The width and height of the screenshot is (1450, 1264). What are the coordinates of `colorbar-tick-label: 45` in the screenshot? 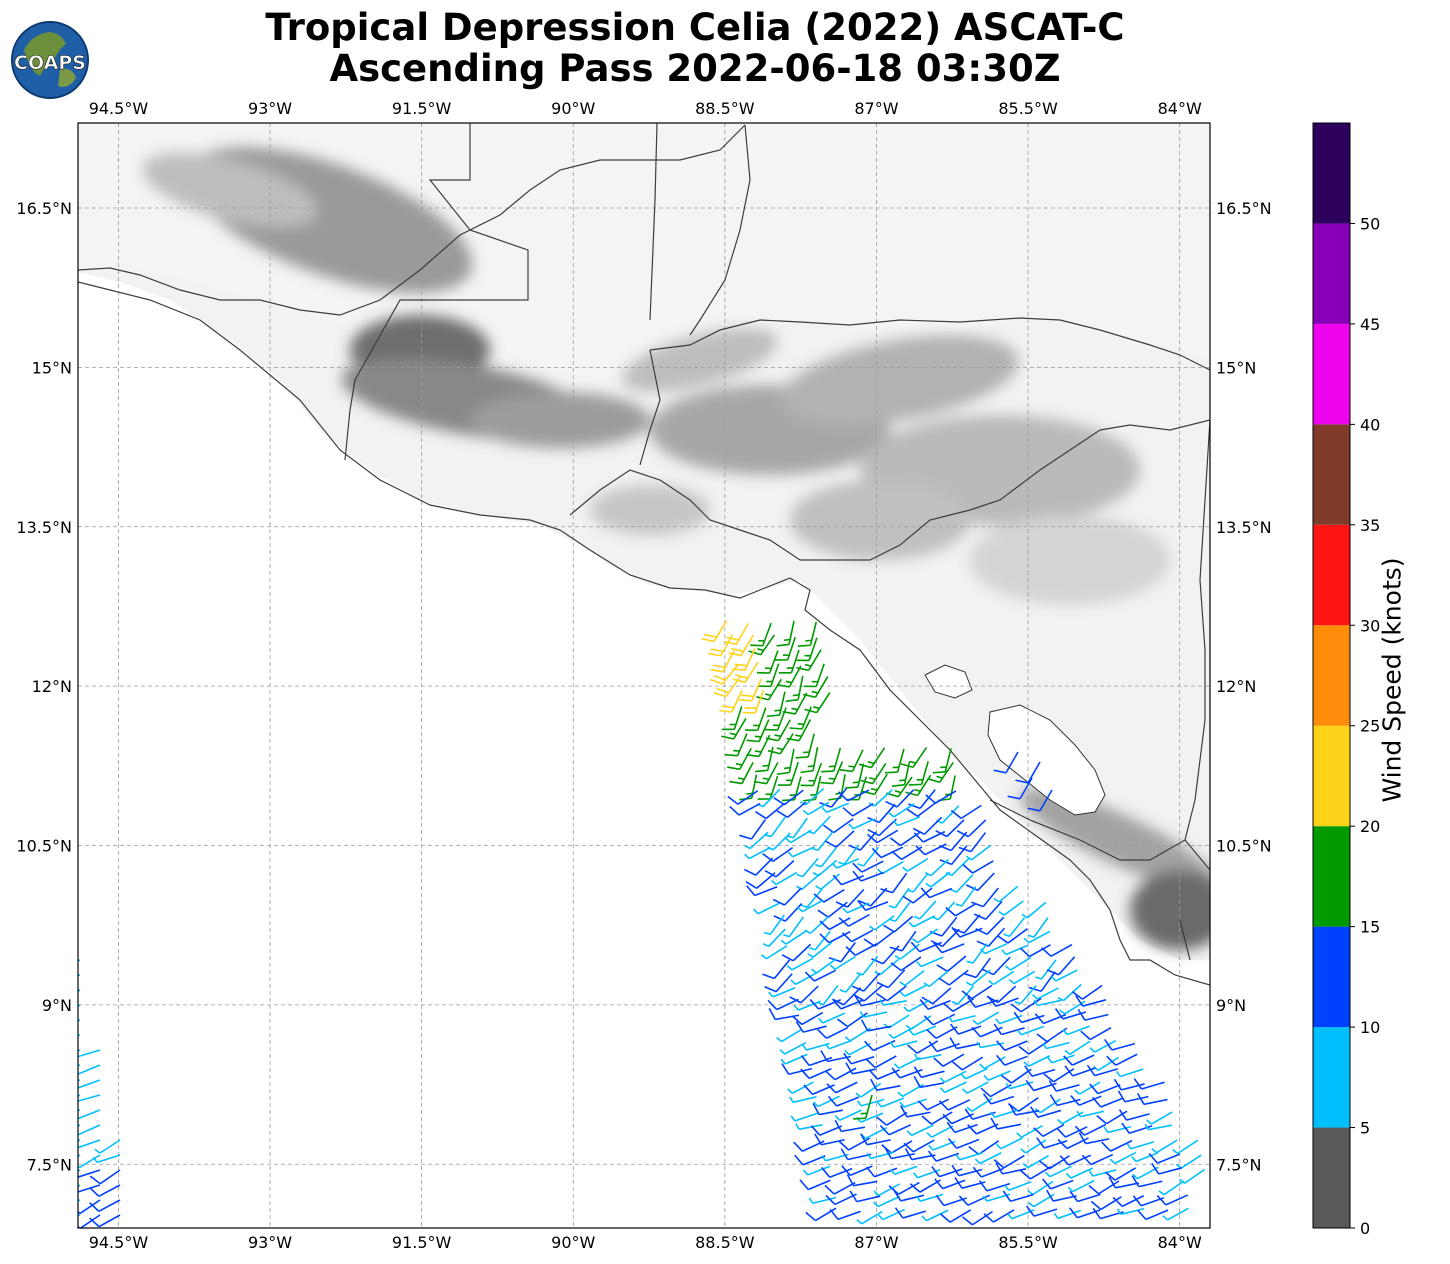 It's located at (1370, 324).